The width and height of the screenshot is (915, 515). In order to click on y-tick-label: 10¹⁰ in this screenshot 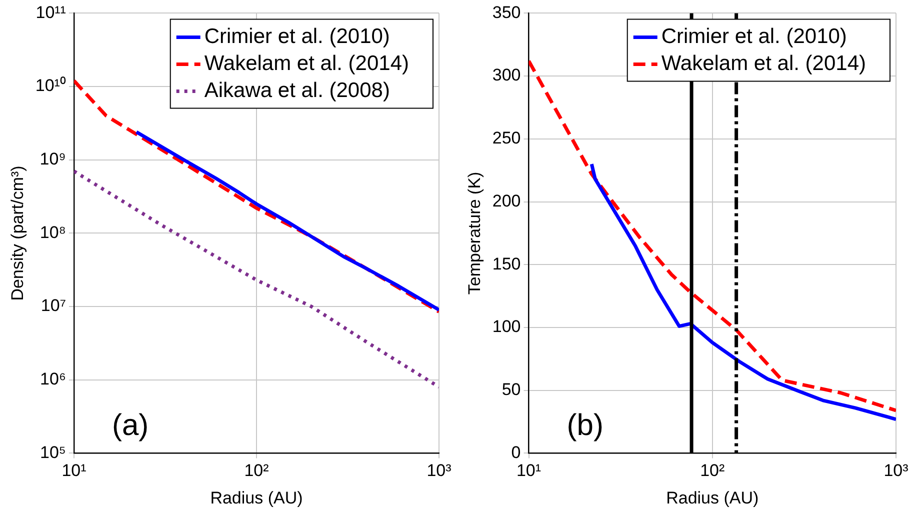, I will do `click(50, 86)`.